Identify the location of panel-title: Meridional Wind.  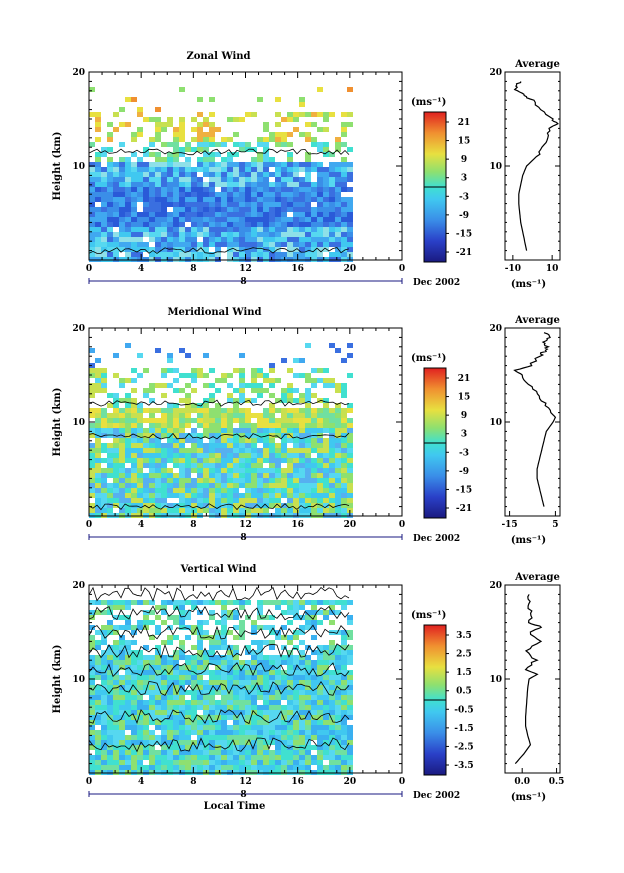
(214, 312).